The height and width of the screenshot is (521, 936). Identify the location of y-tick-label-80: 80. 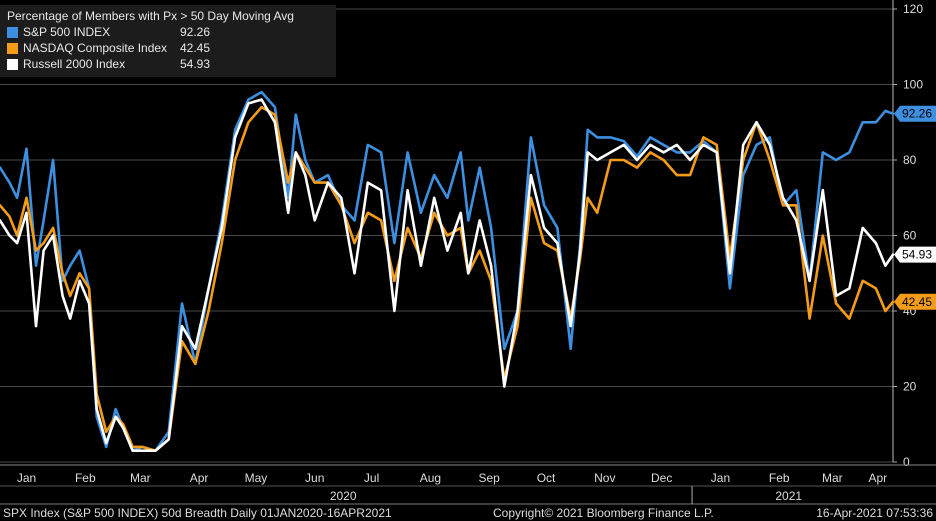
(910, 160).